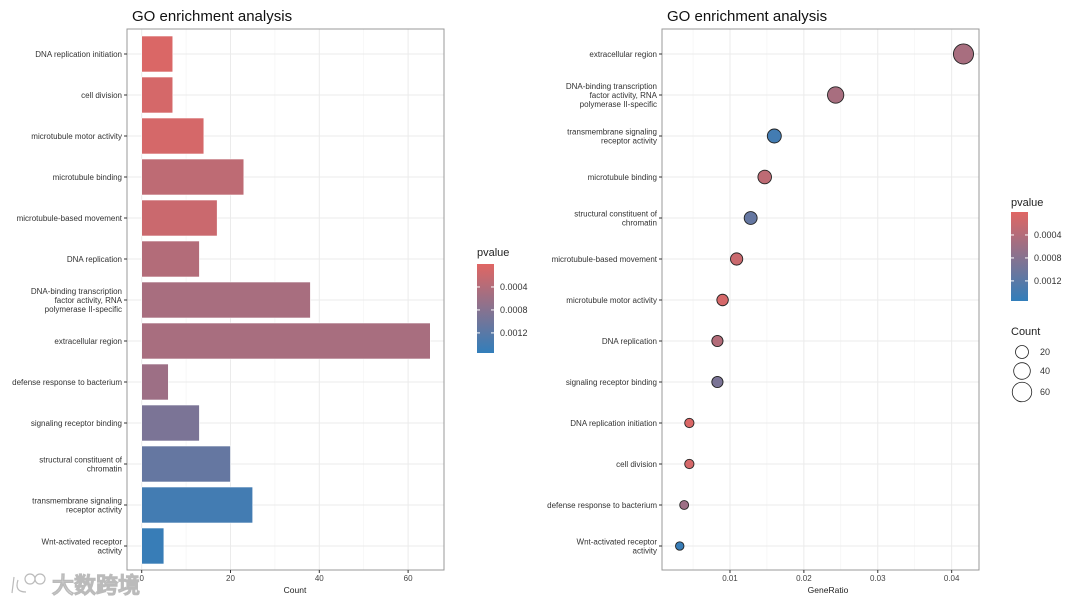 The height and width of the screenshot is (610, 1080). Describe the element at coordinates (615, 219) in the screenshot. I see `dot-plot-category-label: structural constituent of chromatin` at that location.